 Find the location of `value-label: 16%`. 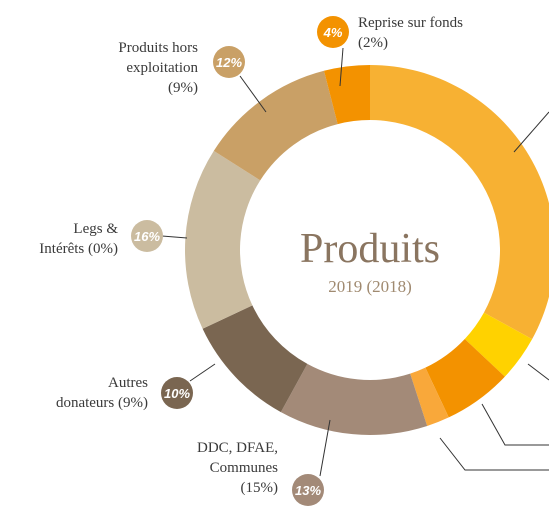

value-label: 16% is located at coordinates (147, 236).